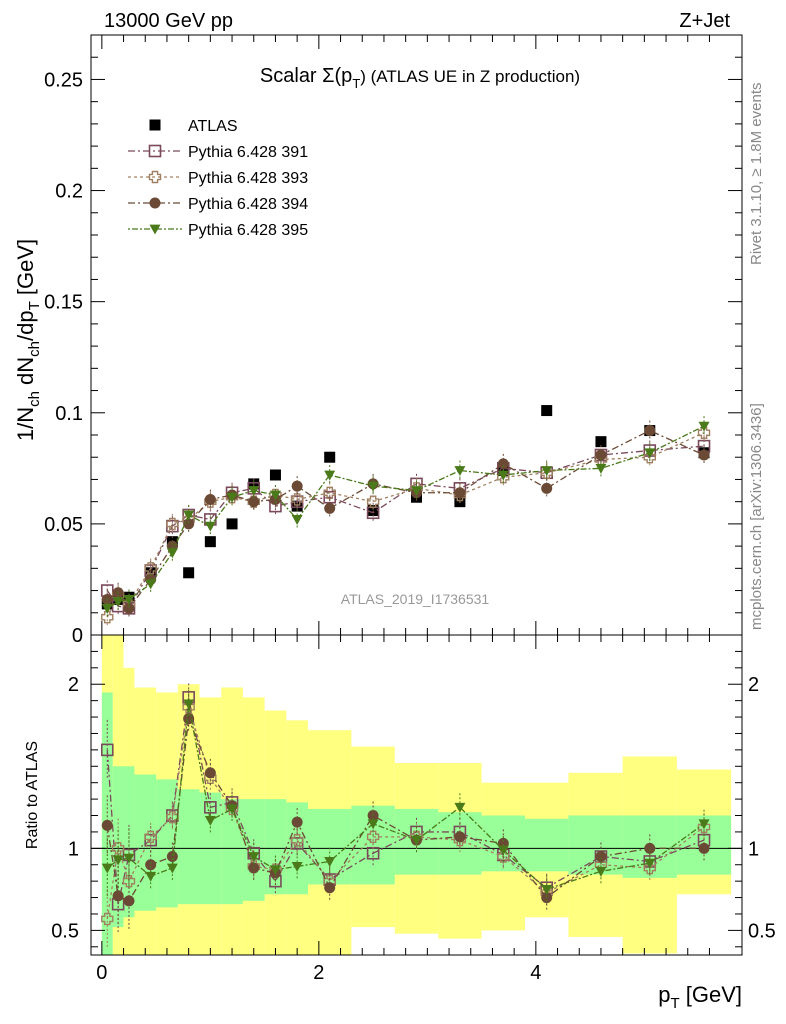  I want to click on plot-title-part: Scalar Σ(p, so click(306, 76).